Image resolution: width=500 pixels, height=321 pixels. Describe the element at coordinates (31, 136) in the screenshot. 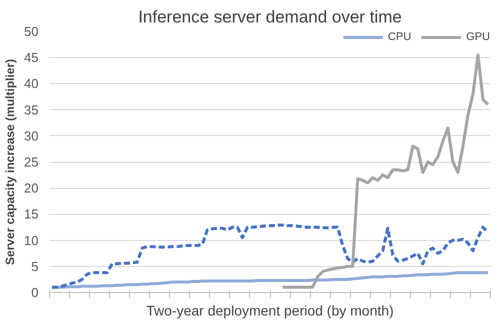

I see `y-tick-label: 30` at that location.